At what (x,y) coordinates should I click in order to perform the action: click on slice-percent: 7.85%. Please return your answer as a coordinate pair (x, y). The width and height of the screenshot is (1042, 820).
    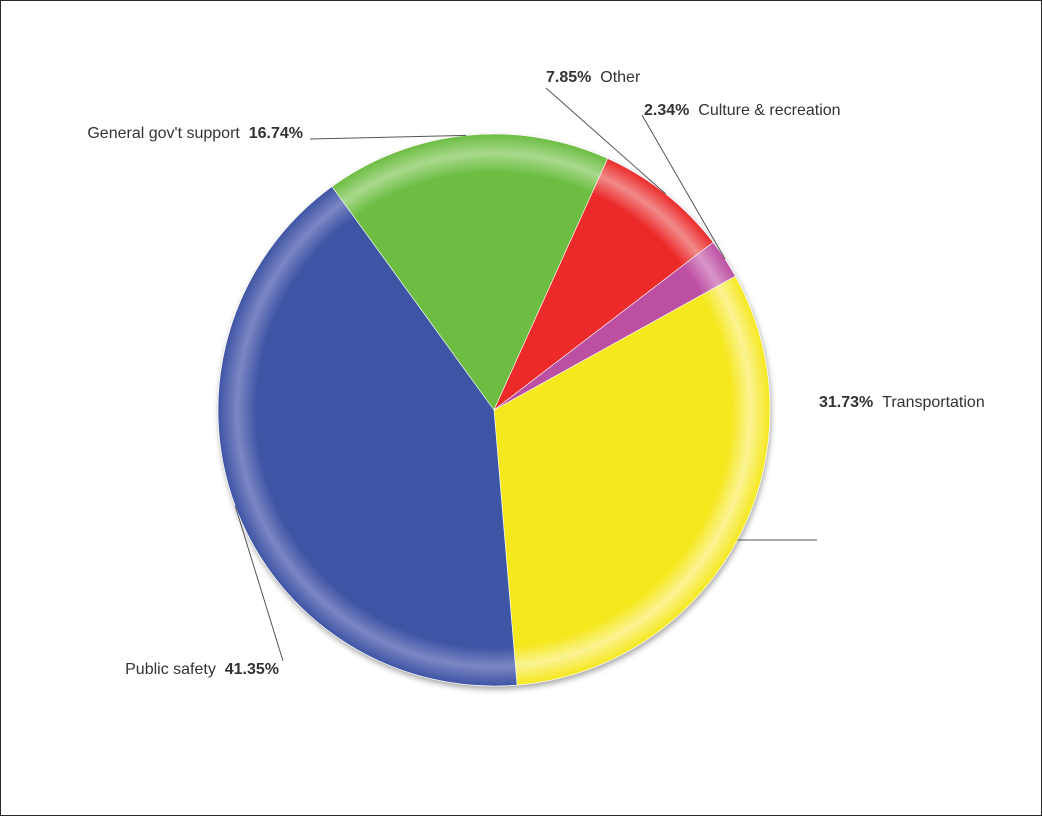
    Looking at the image, I should click on (568, 77).